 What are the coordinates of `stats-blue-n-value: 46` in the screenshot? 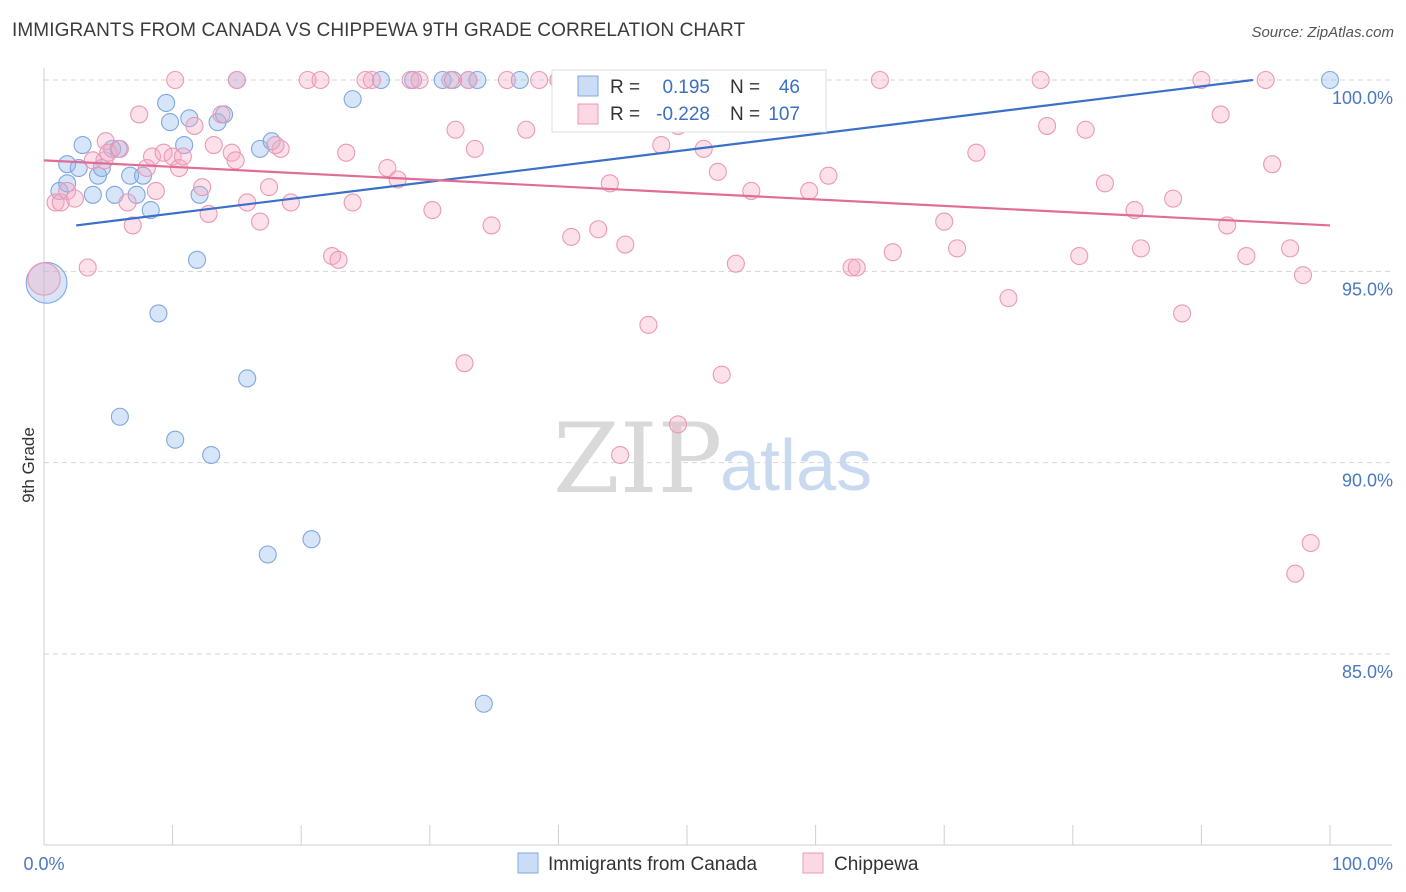 It's located at (789, 87).